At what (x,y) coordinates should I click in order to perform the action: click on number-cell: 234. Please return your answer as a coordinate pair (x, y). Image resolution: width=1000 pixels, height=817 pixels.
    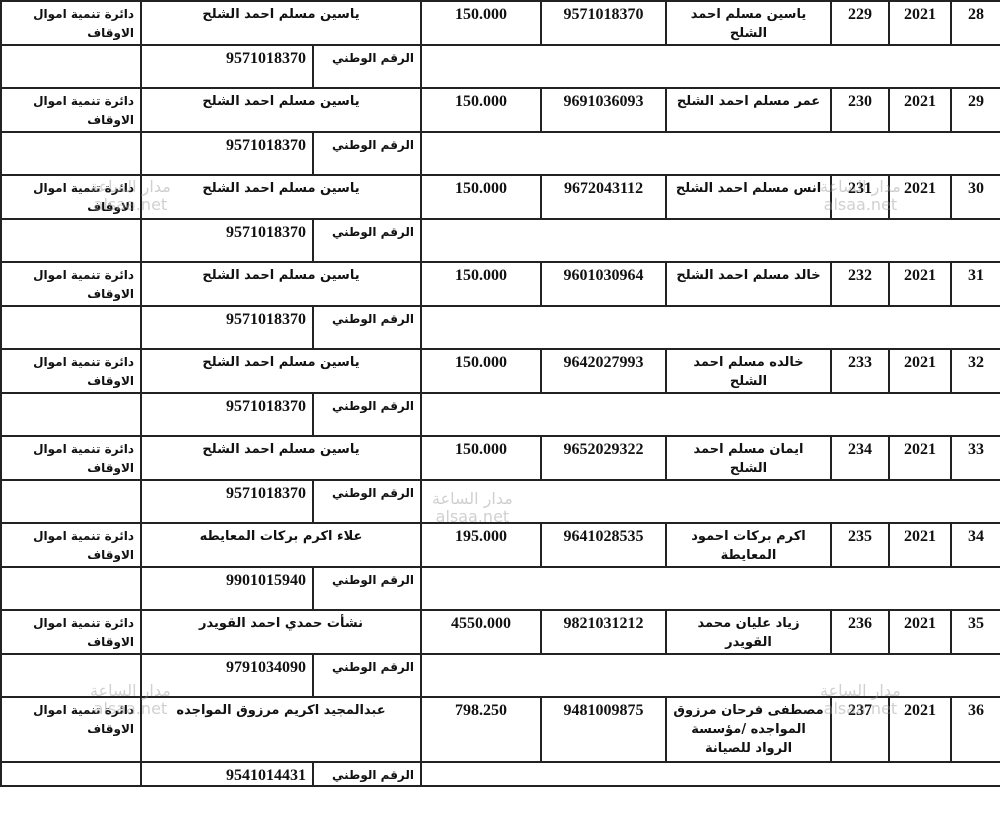
    Looking at the image, I should click on (860, 458).